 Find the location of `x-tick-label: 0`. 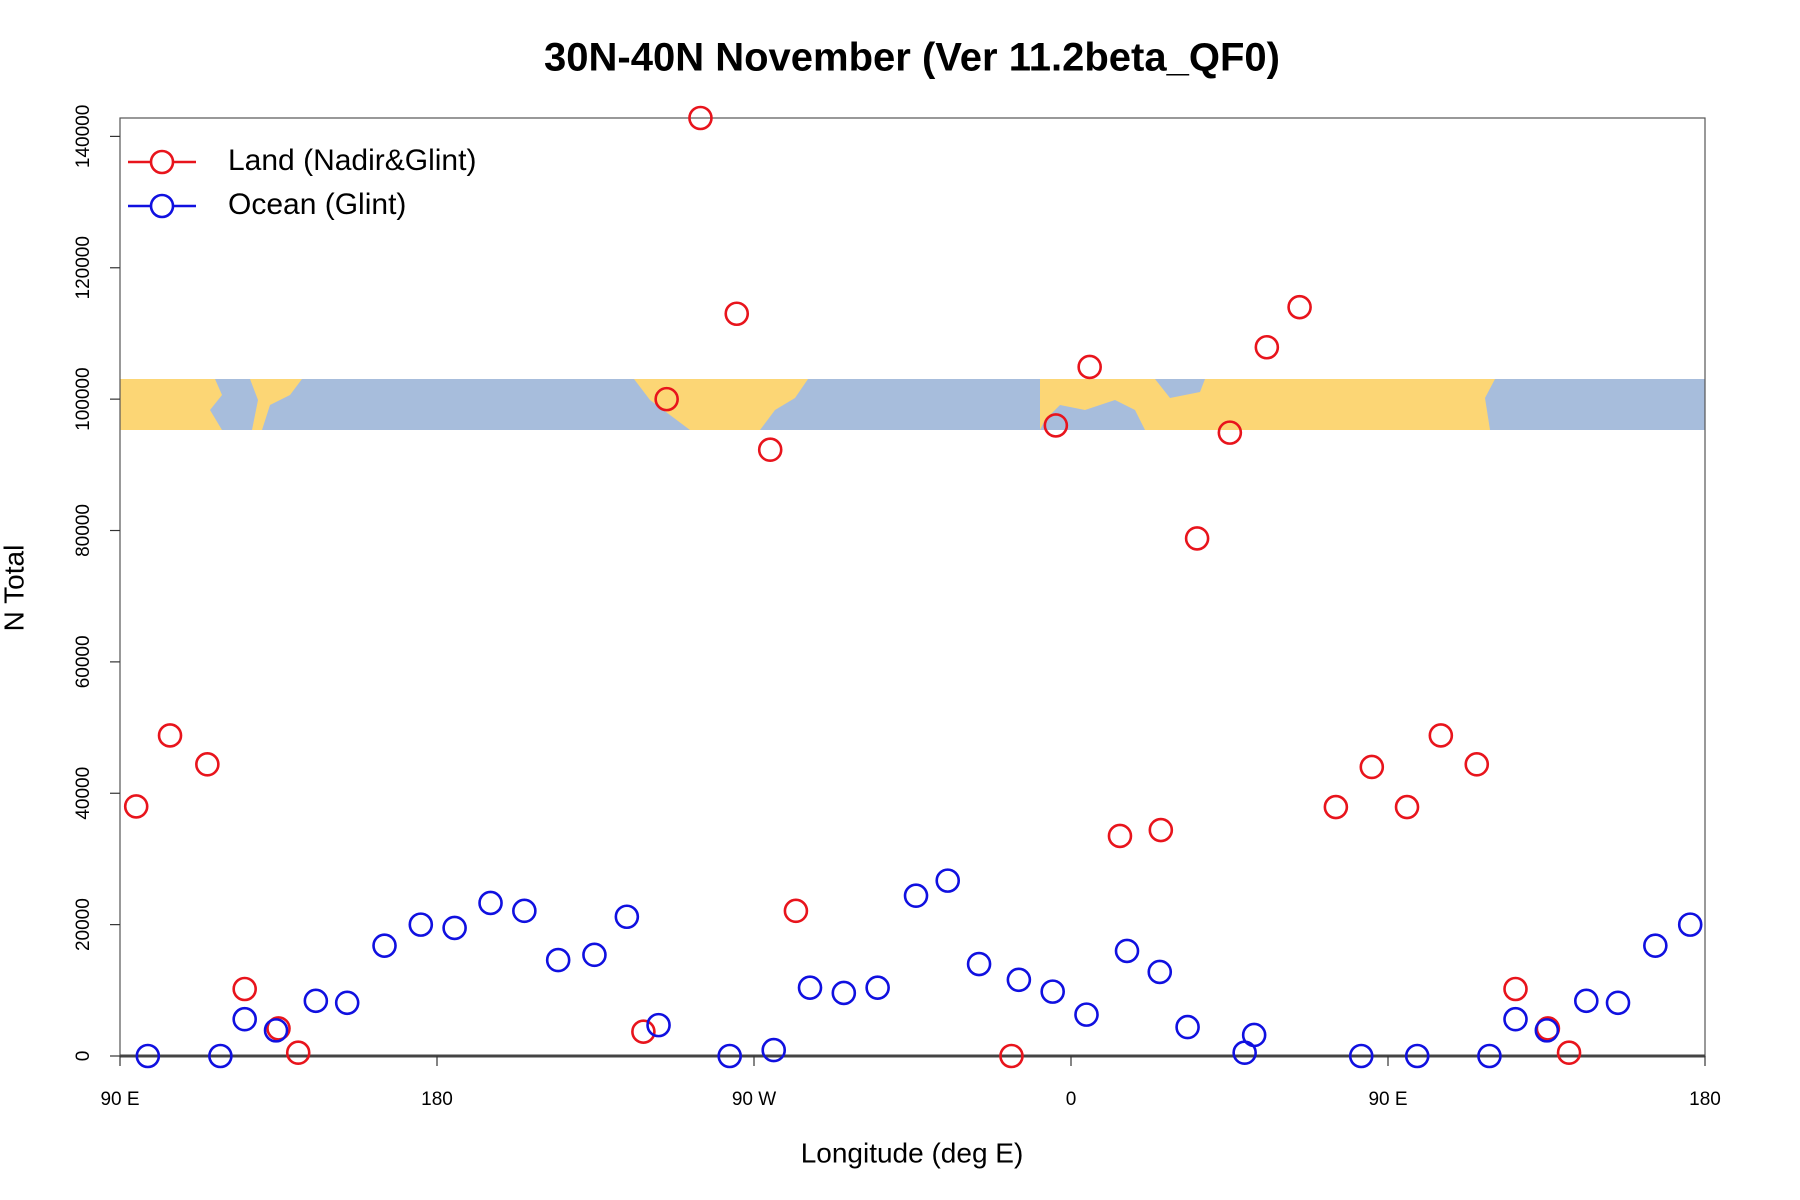

x-tick-label: 0 is located at coordinates (1071, 1099).